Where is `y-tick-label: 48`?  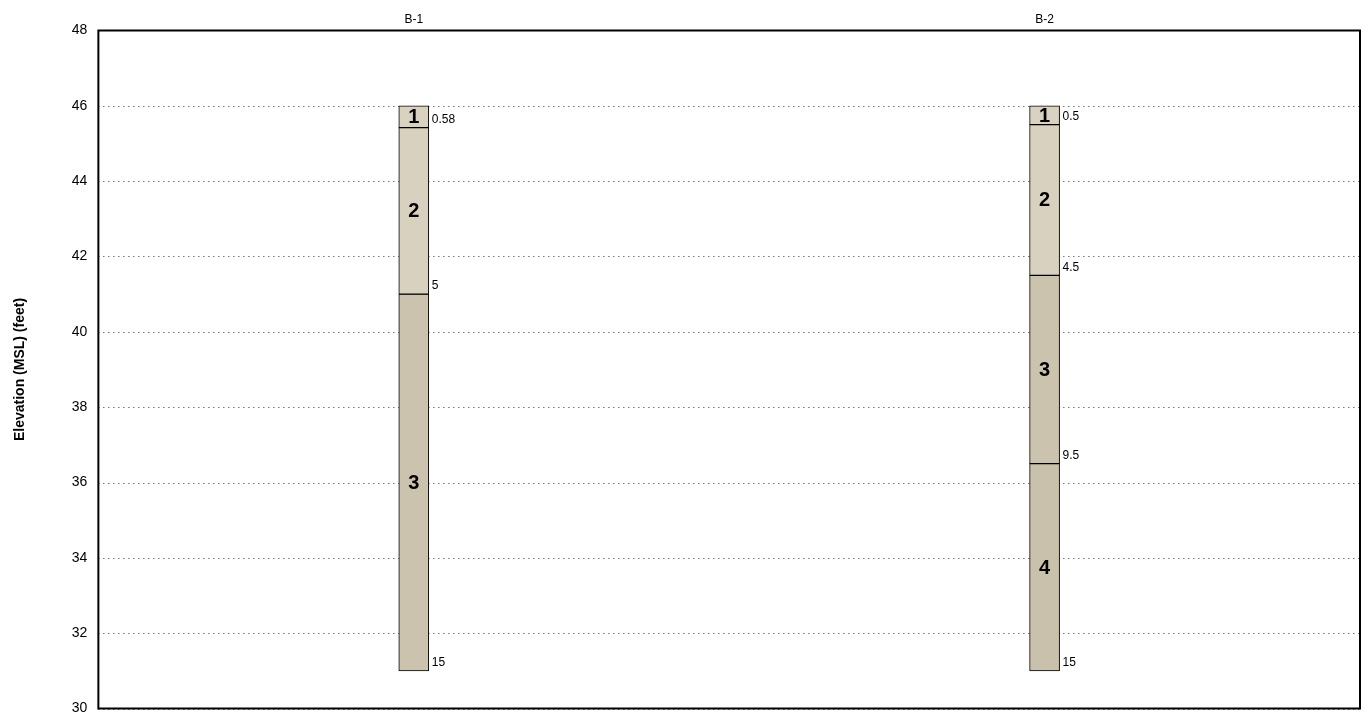 y-tick-label: 48 is located at coordinates (79, 29).